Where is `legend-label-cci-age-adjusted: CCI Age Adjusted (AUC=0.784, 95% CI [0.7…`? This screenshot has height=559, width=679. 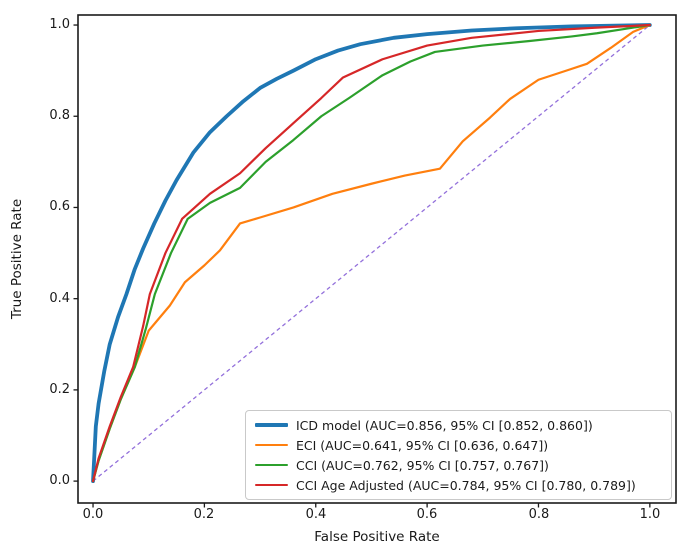 legend-label-cci-age-adjusted: CCI Age Adjusted (AUC=0.784, 95% CI [0.7… is located at coordinates (466, 485).